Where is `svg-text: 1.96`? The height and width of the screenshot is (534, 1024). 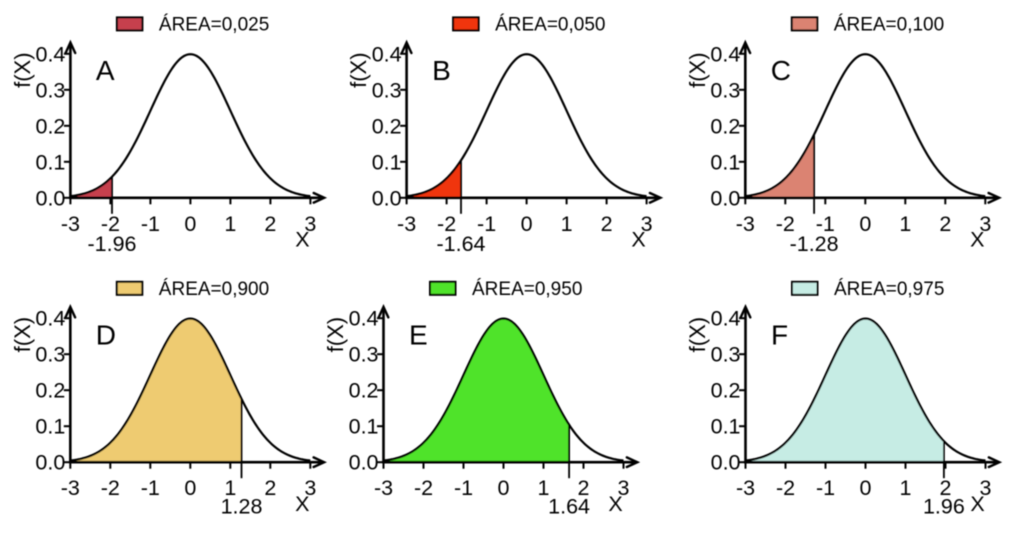
svg-text: 1.96 is located at coordinates (944, 506).